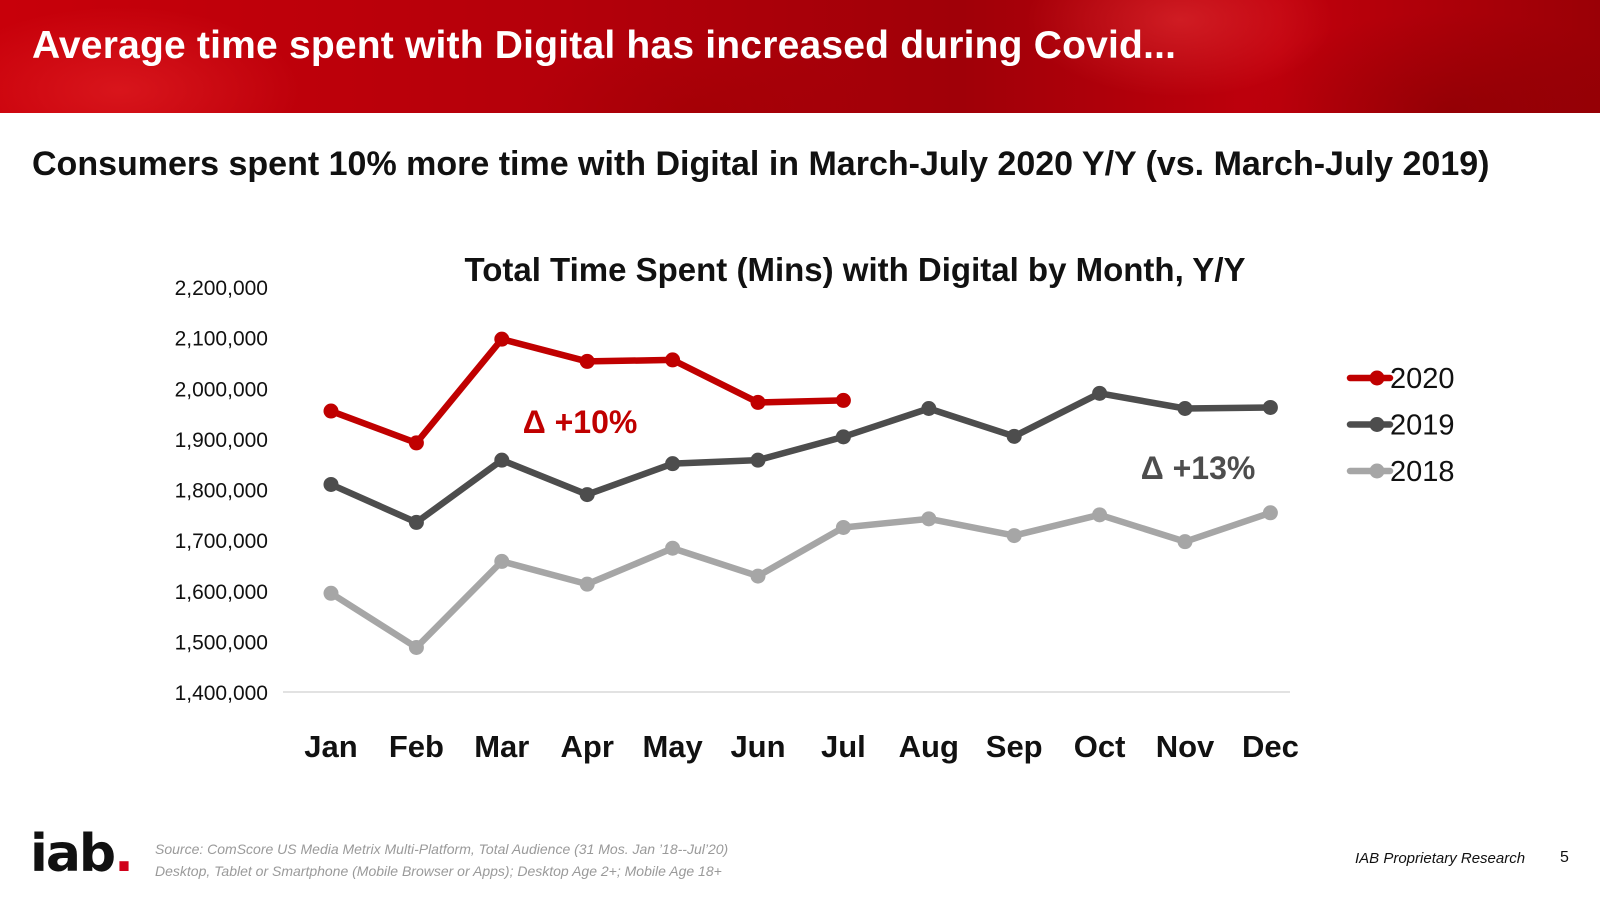 Image resolution: width=1600 pixels, height=900 pixels. What do you see at coordinates (1100, 746) in the screenshot?
I see `x-tick-label: Oct` at bounding box center [1100, 746].